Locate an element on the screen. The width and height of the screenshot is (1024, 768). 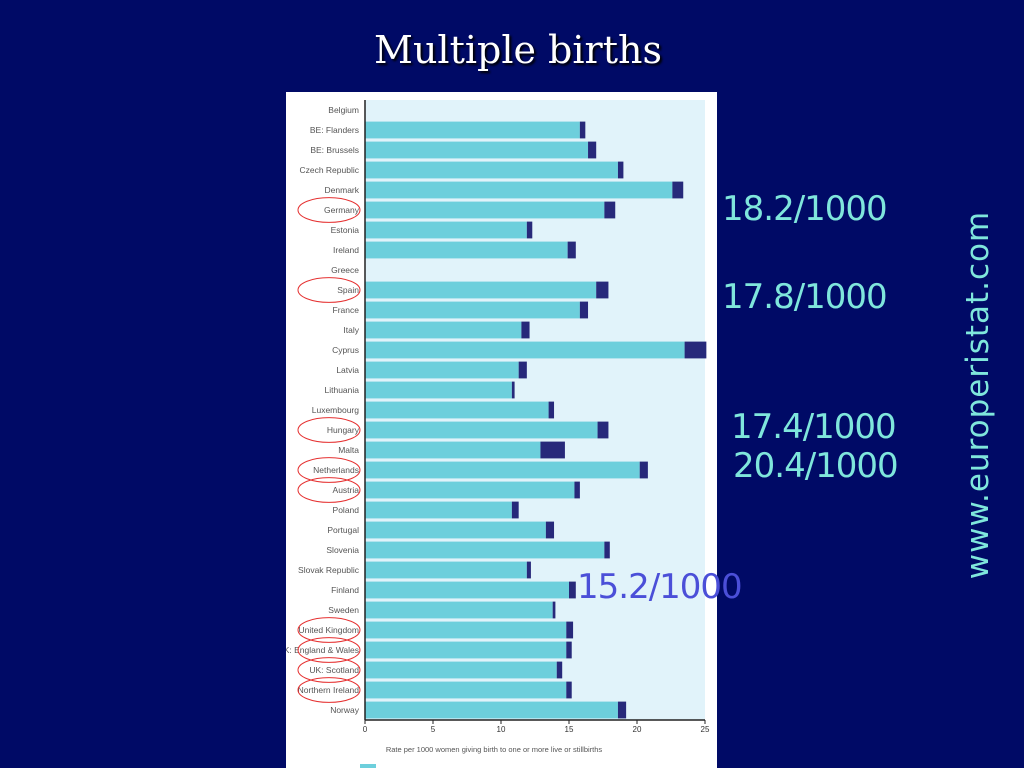
category-label: Finland is located at coordinates (345, 590).